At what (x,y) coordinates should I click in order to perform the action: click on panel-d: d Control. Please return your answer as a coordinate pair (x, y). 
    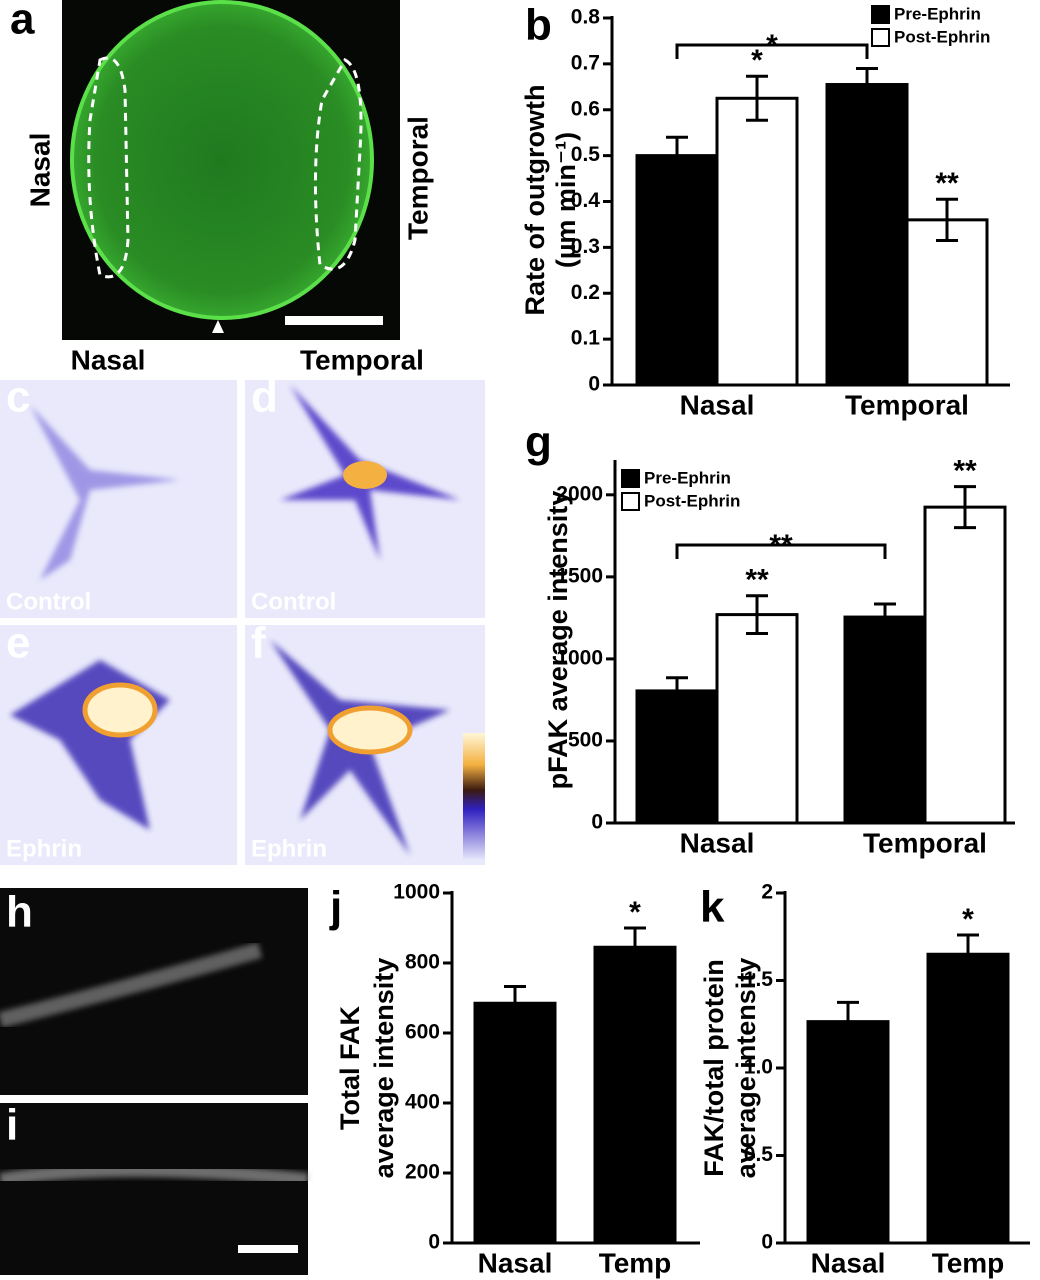
    Looking at the image, I should click on (365, 495).